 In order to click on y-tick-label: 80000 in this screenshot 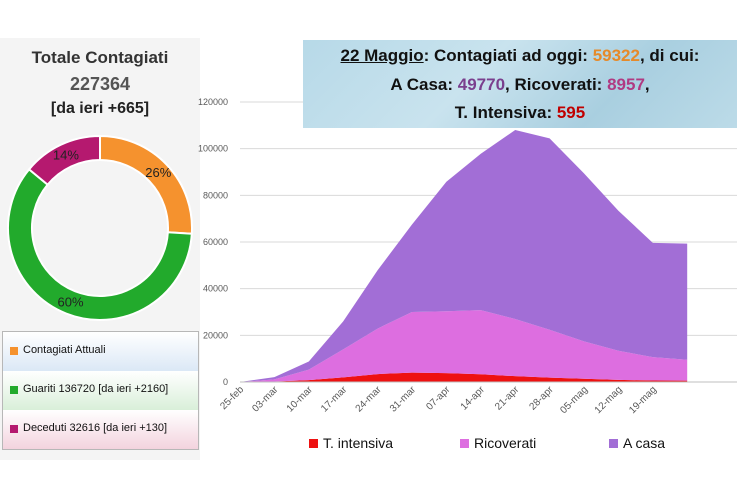, I will do `click(215, 195)`.